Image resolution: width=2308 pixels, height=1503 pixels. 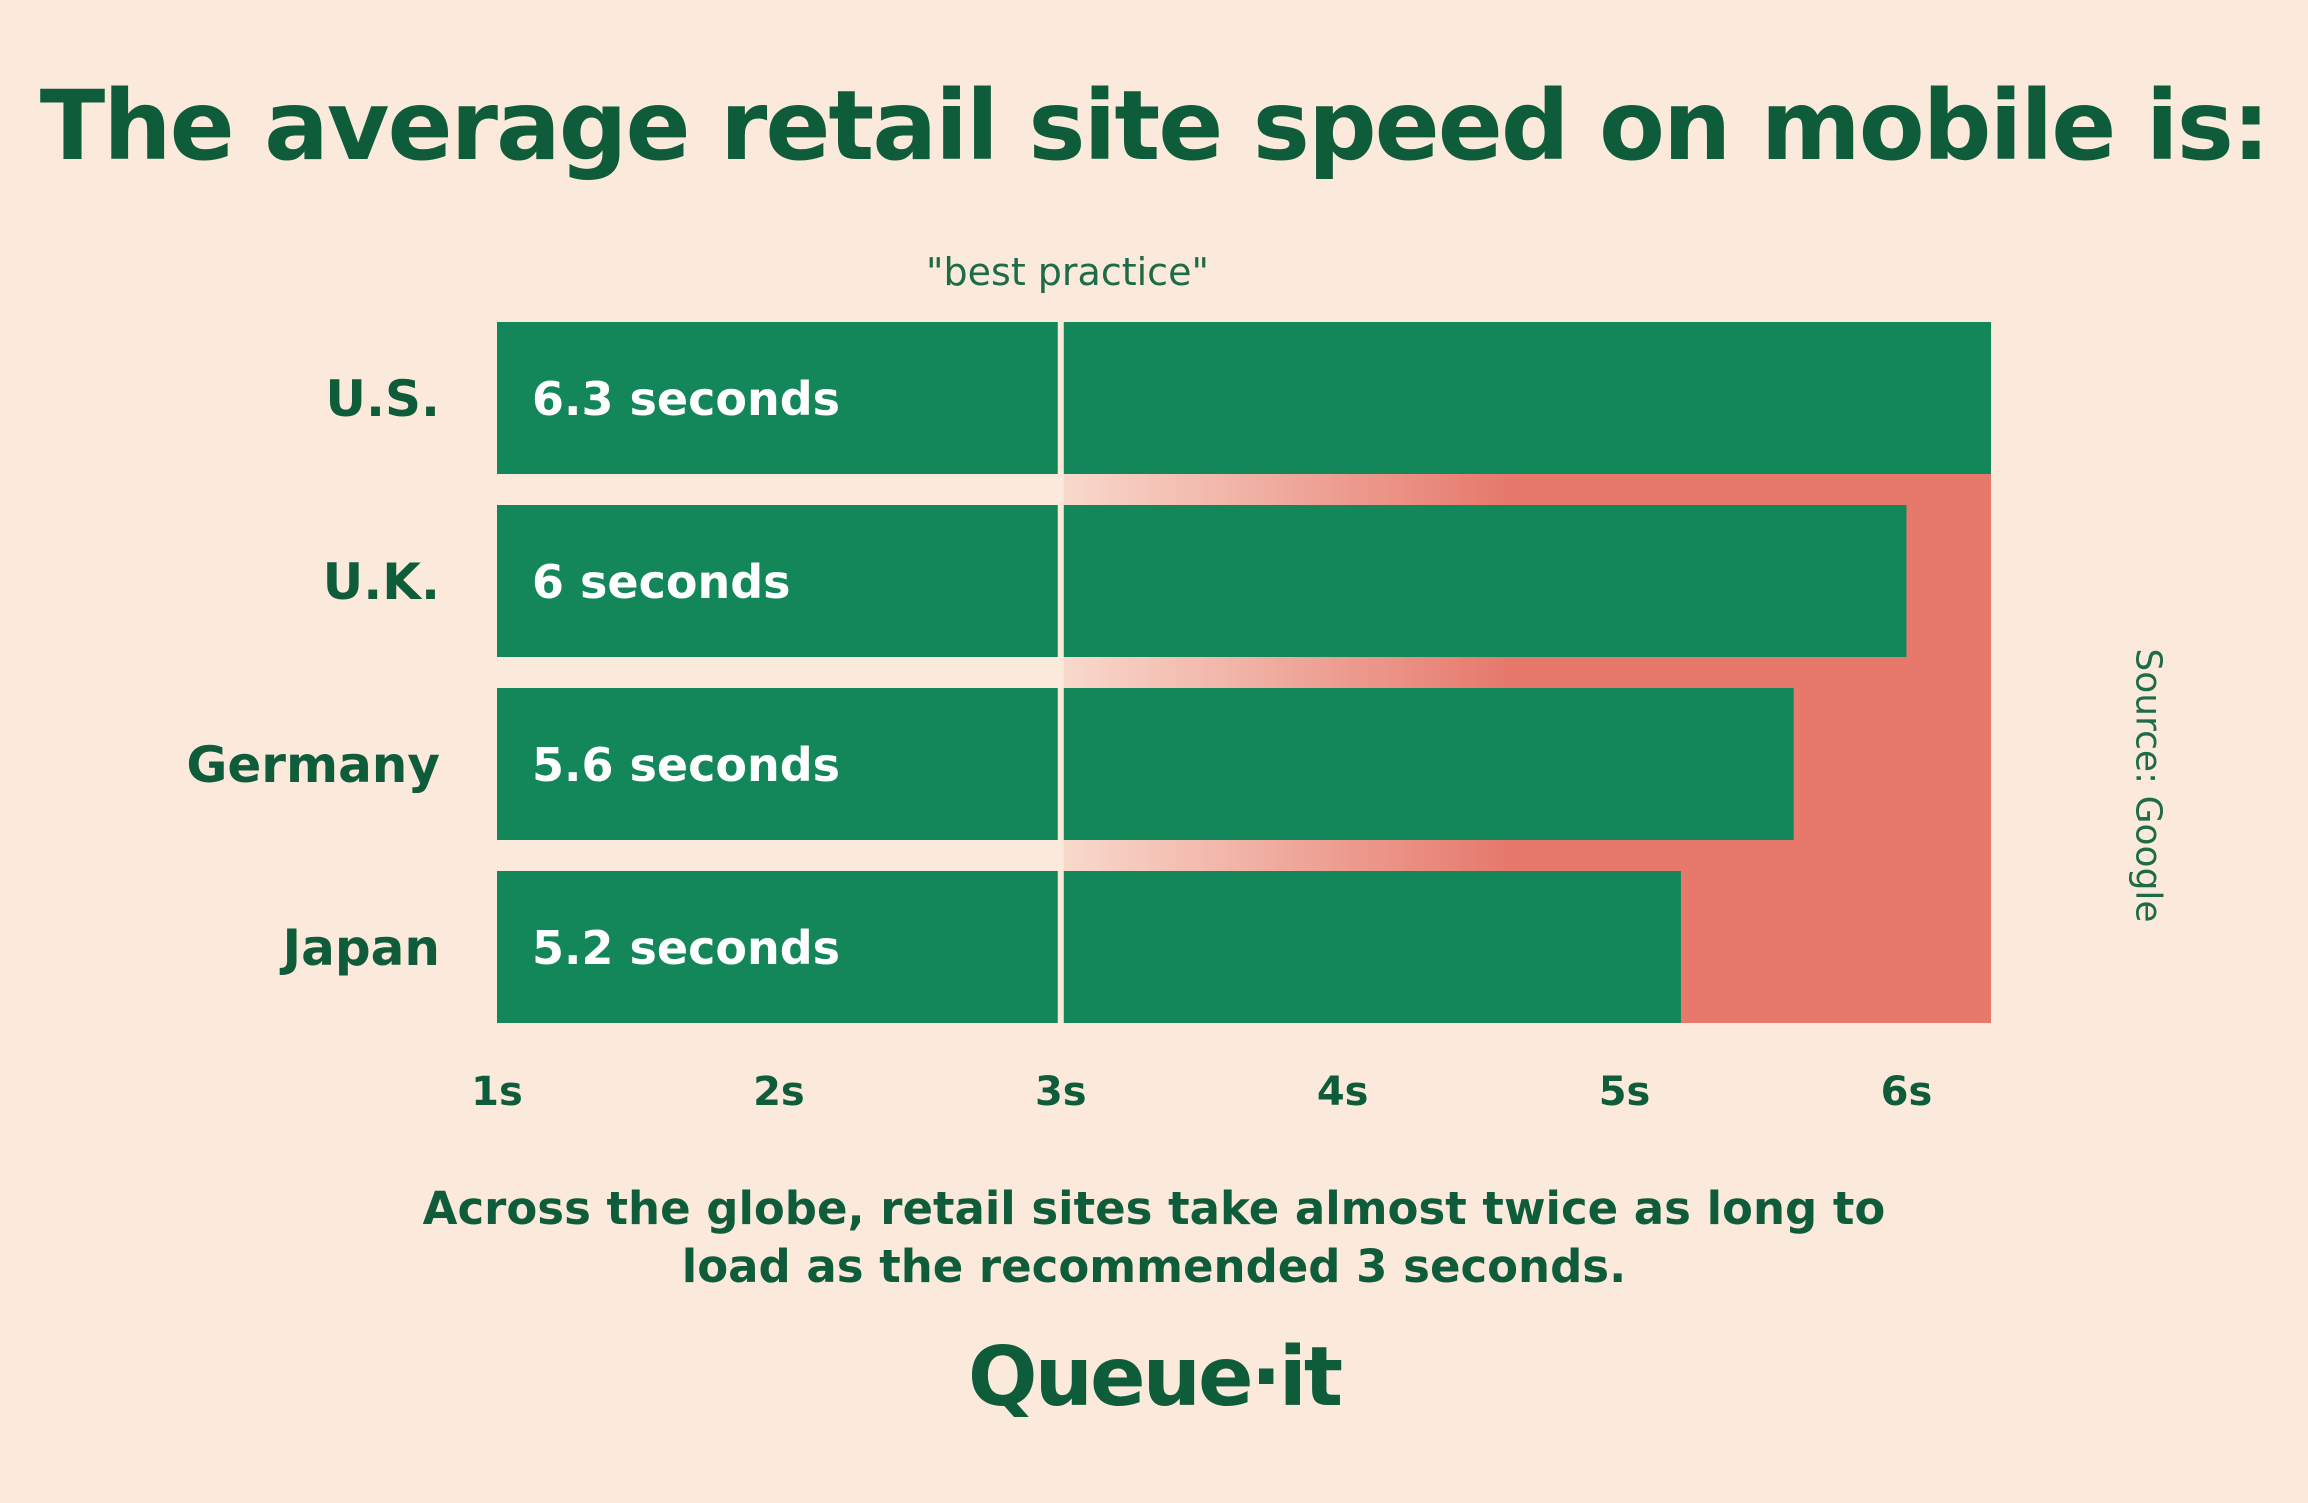 What do you see at coordinates (497, 1092) in the screenshot?
I see `x-tick-label: 1s` at bounding box center [497, 1092].